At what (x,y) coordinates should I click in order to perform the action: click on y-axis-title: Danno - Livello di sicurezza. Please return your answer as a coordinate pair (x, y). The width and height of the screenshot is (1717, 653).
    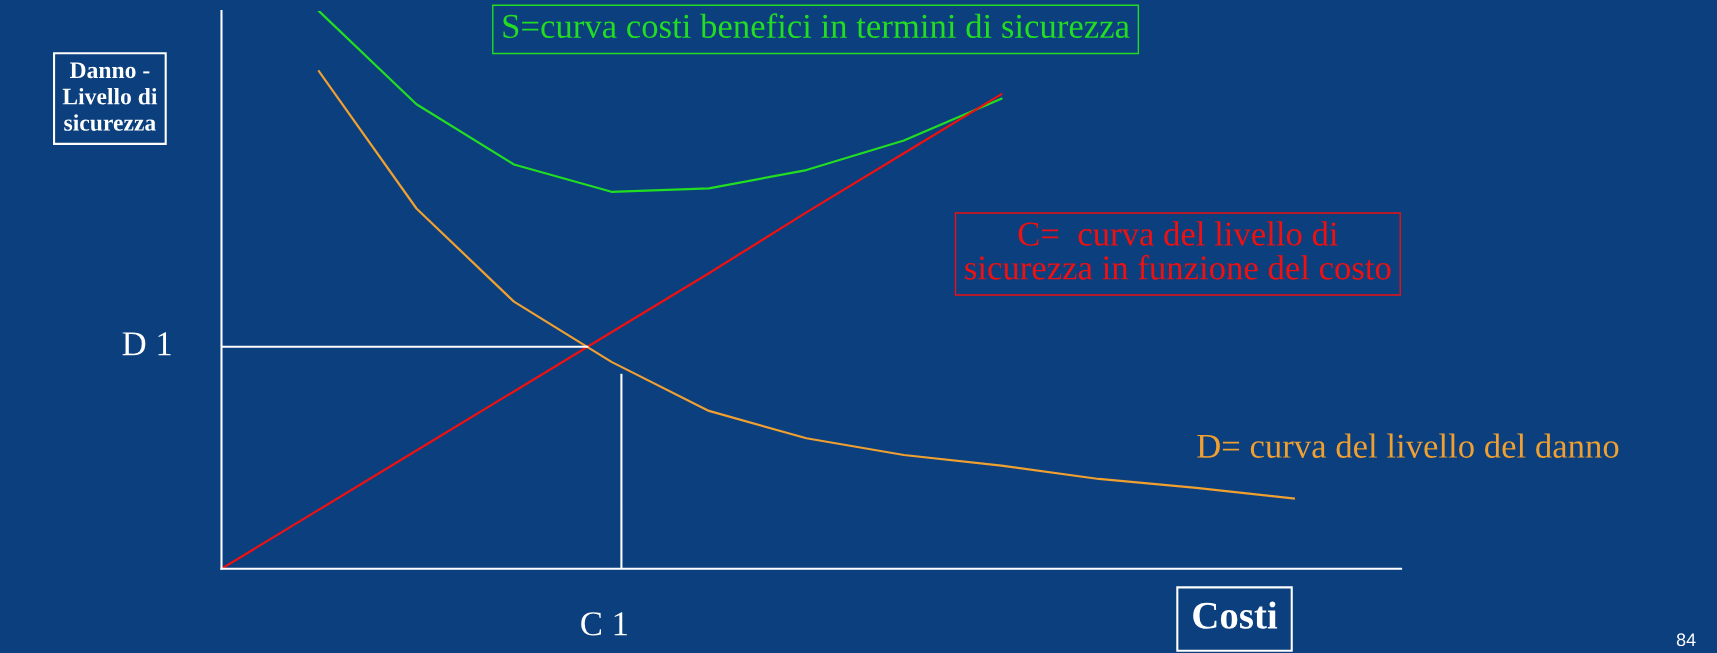
    Looking at the image, I should click on (110, 96).